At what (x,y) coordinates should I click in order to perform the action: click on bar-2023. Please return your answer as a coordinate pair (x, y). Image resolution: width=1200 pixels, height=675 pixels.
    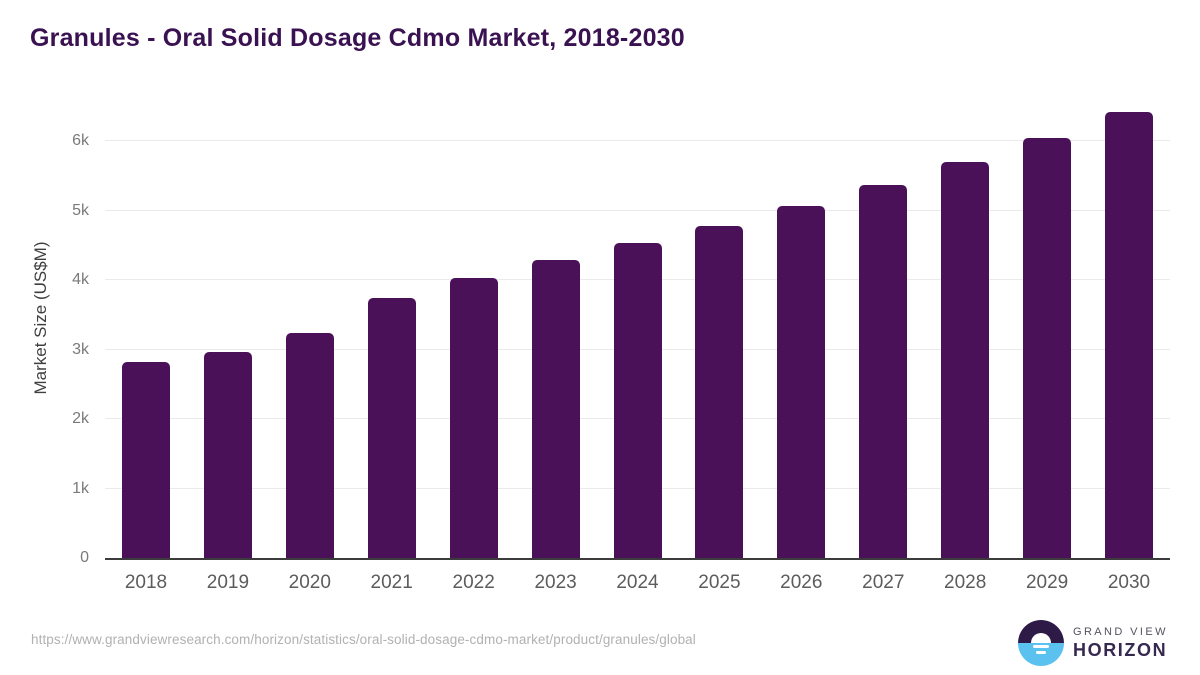
    Looking at the image, I should click on (555, 408).